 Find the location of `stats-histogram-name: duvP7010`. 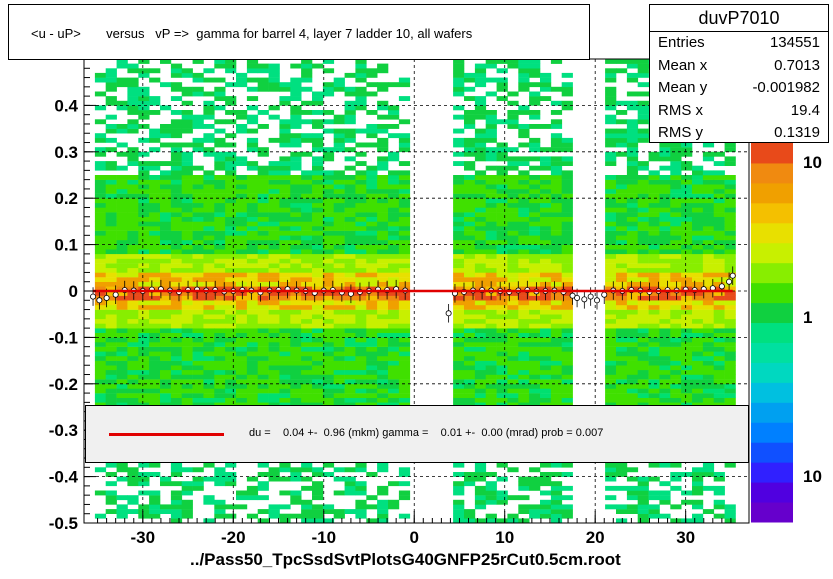

stats-histogram-name: duvP7010 is located at coordinates (739, 18).